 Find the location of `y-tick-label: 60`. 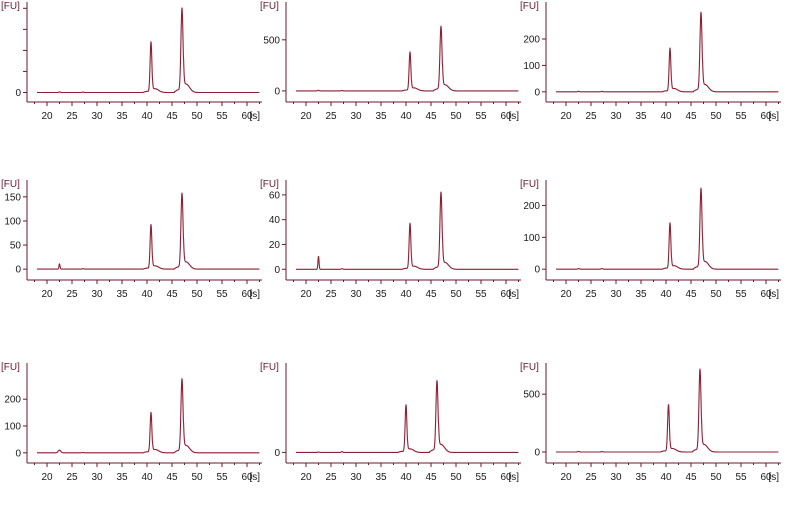

y-tick-label: 60 is located at coordinates (275, 195).